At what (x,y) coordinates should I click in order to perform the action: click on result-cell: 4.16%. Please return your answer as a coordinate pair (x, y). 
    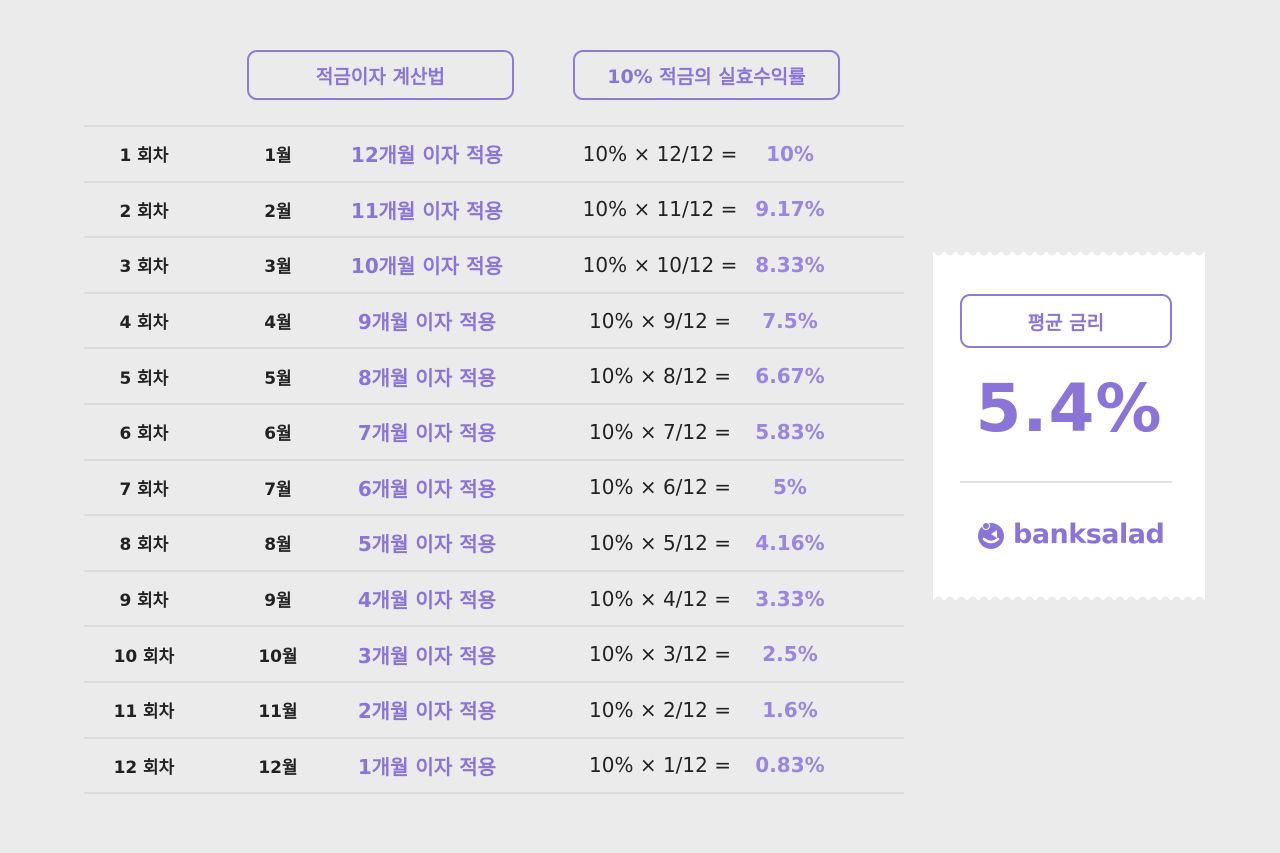
    Looking at the image, I should click on (790, 542).